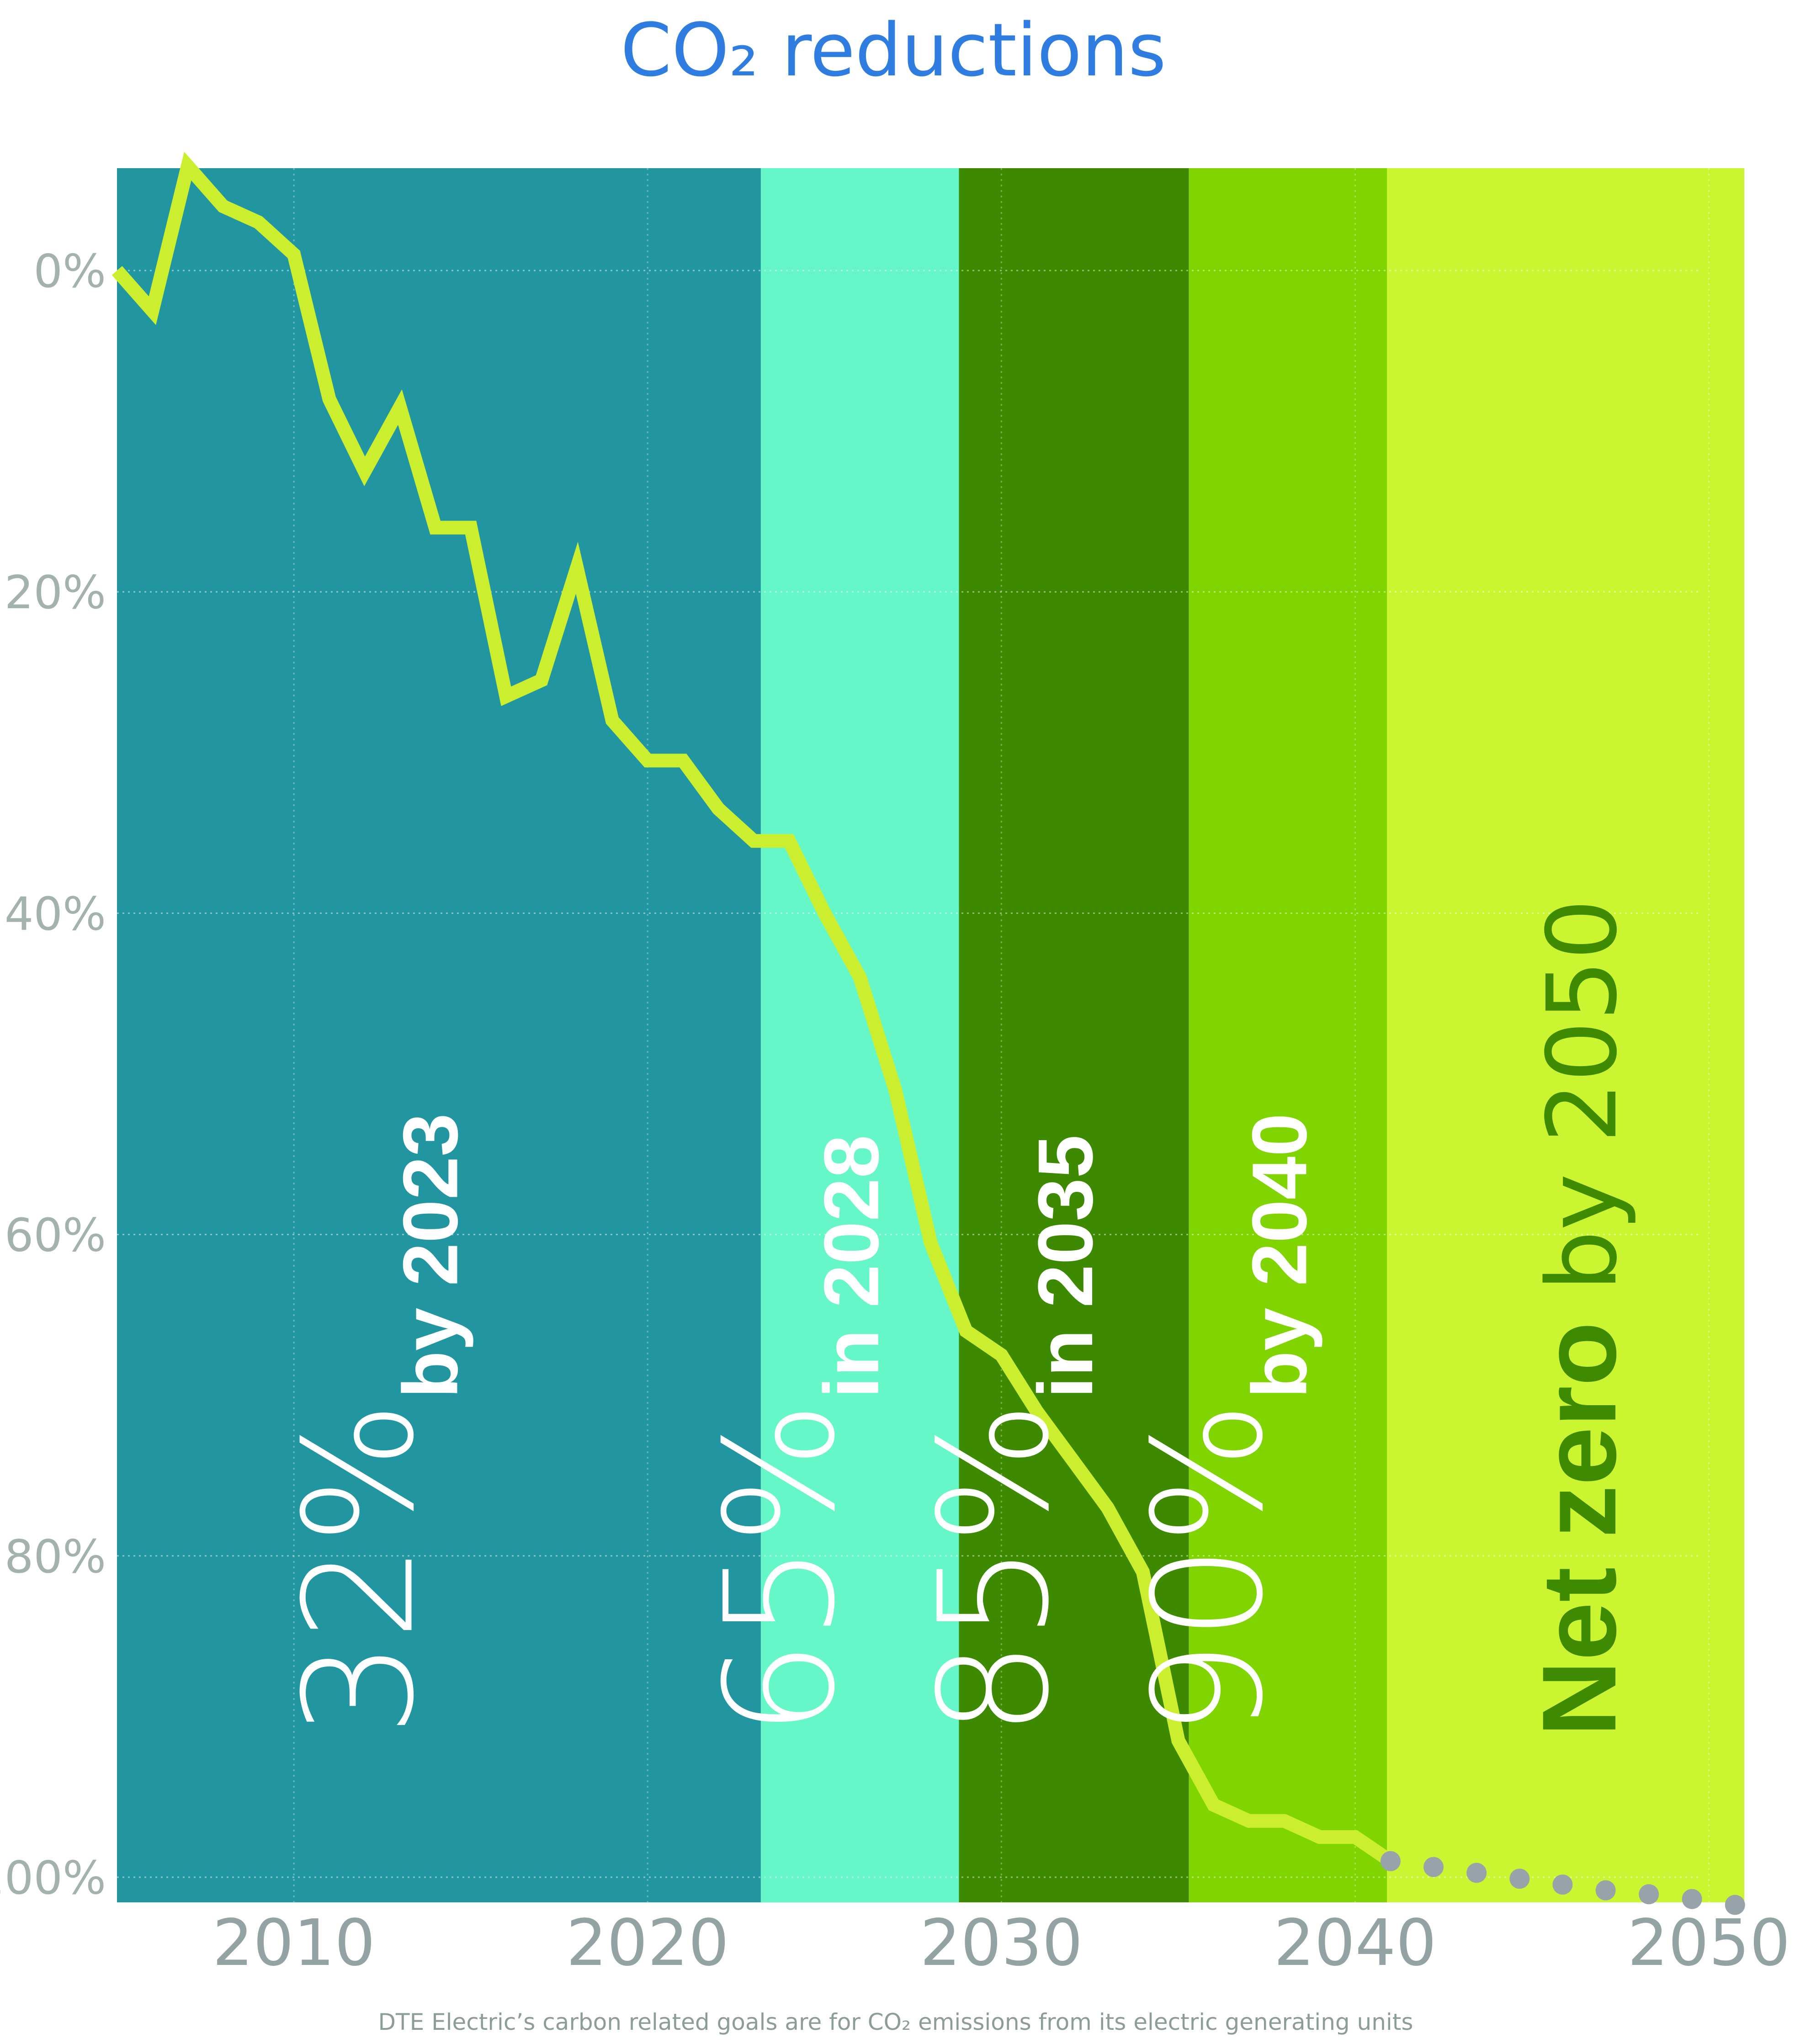 Image resolution: width=1795 pixels, height=2044 pixels. What do you see at coordinates (1567, 1884) in the screenshot?
I see `projection-line` at bounding box center [1567, 1884].